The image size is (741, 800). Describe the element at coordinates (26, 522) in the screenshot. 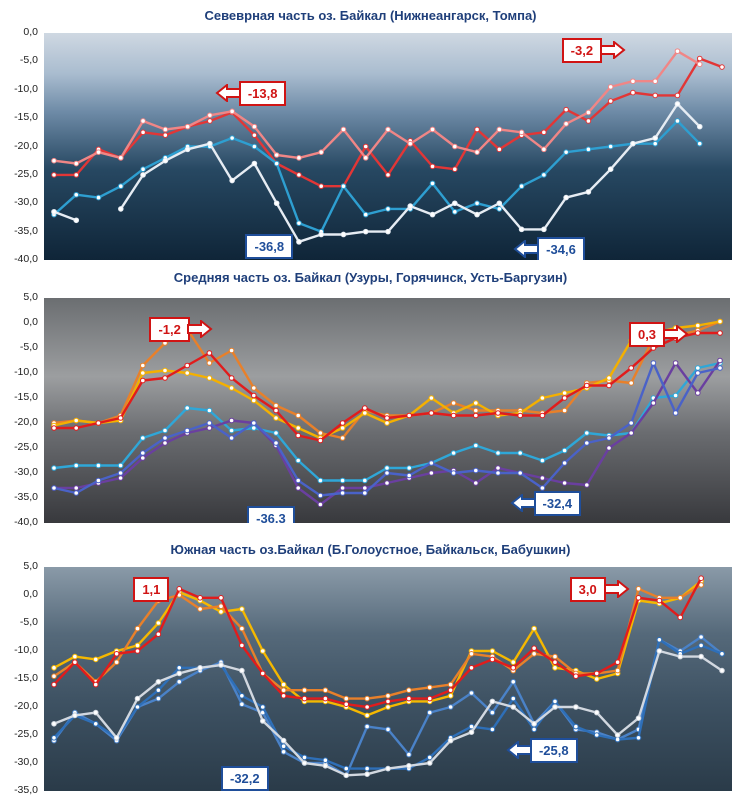

I see `y-tick-label: -40,0` at that location.